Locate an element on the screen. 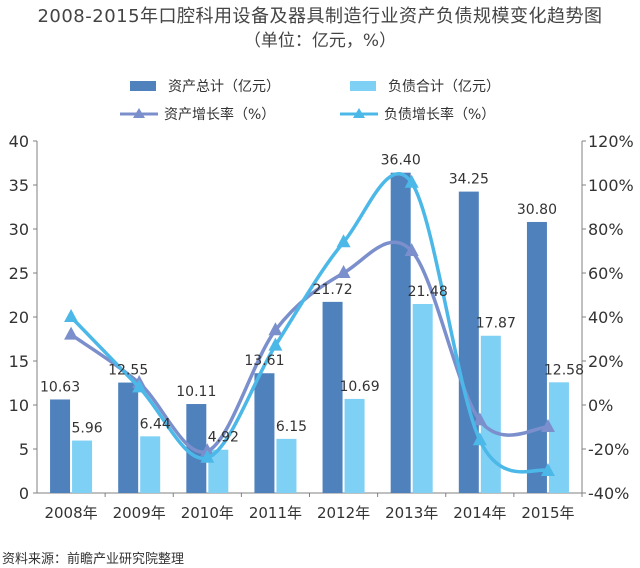  data-label-liability-total: 6.44 is located at coordinates (155, 424).